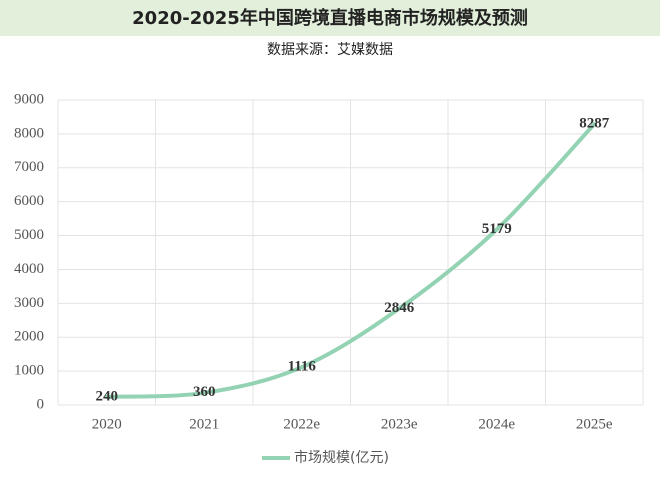  What do you see at coordinates (594, 124) in the screenshot?
I see `data-label: 8287` at bounding box center [594, 124].